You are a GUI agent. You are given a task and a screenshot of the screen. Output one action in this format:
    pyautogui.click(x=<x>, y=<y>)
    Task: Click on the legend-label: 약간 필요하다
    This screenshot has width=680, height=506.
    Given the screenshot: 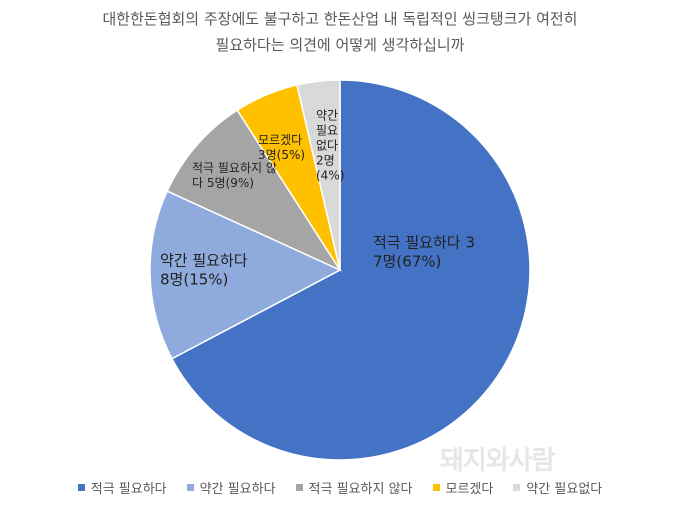 What is the action you would take?
    pyautogui.click(x=237, y=489)
    